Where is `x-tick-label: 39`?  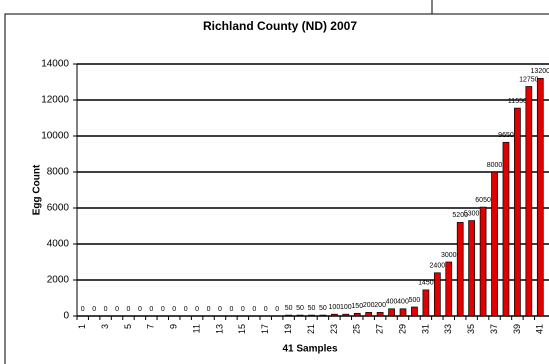 x-tick-label: 39 is located at coordinates (517, 329).